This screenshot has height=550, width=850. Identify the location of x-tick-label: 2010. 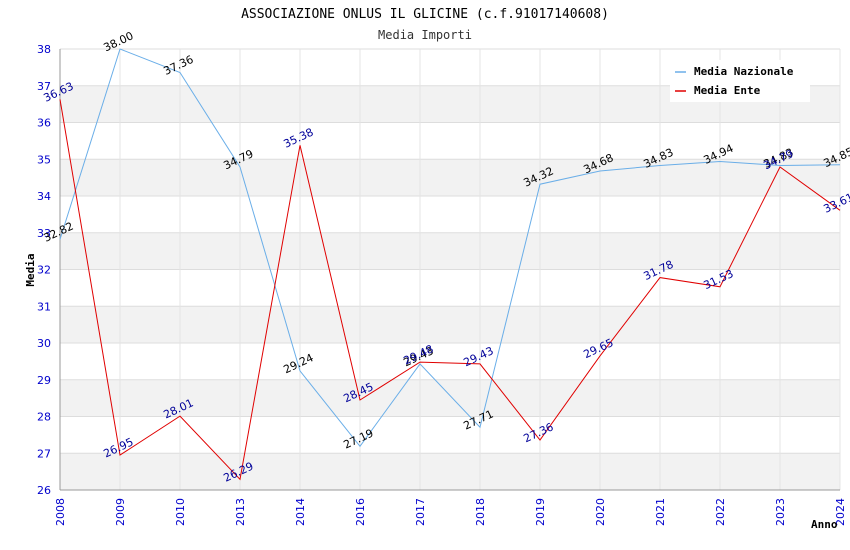
(180, 512).